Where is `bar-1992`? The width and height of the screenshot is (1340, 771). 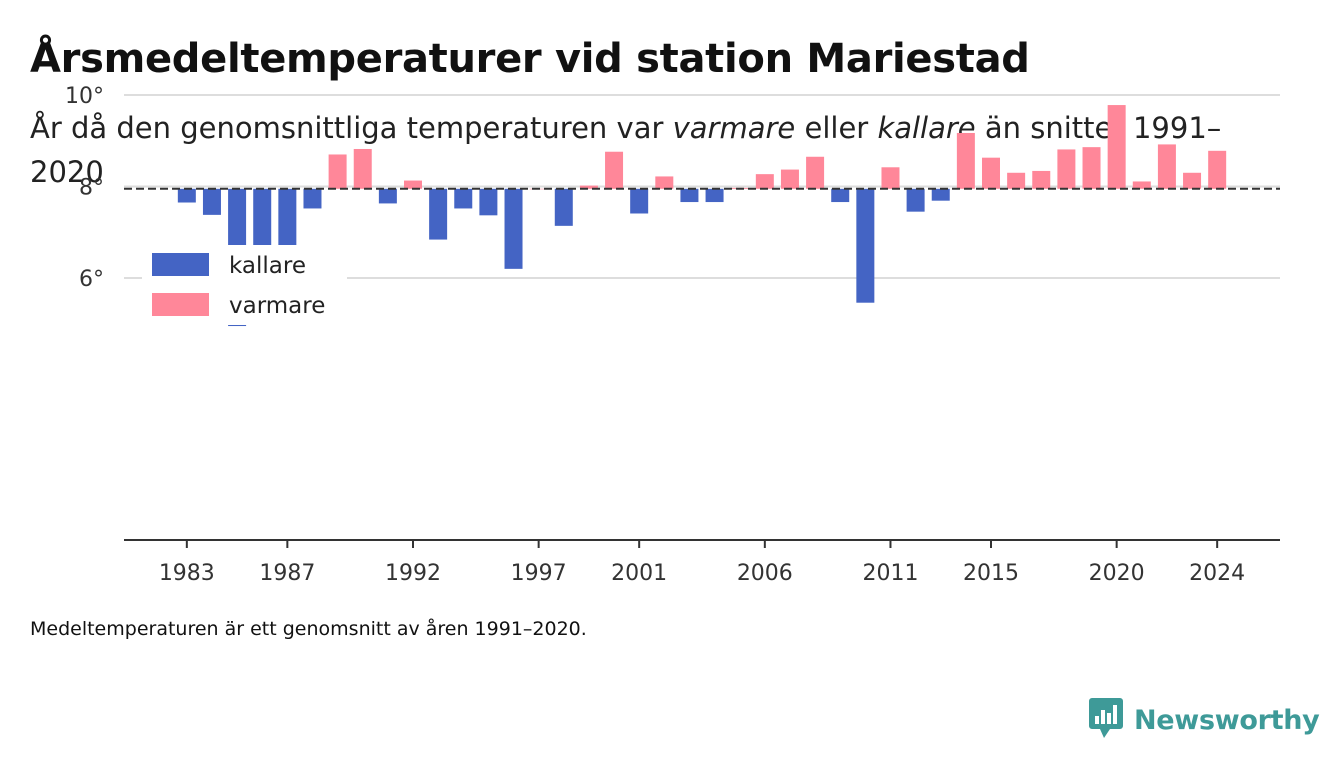 bar-1992 is located at coordinates (413, 184).